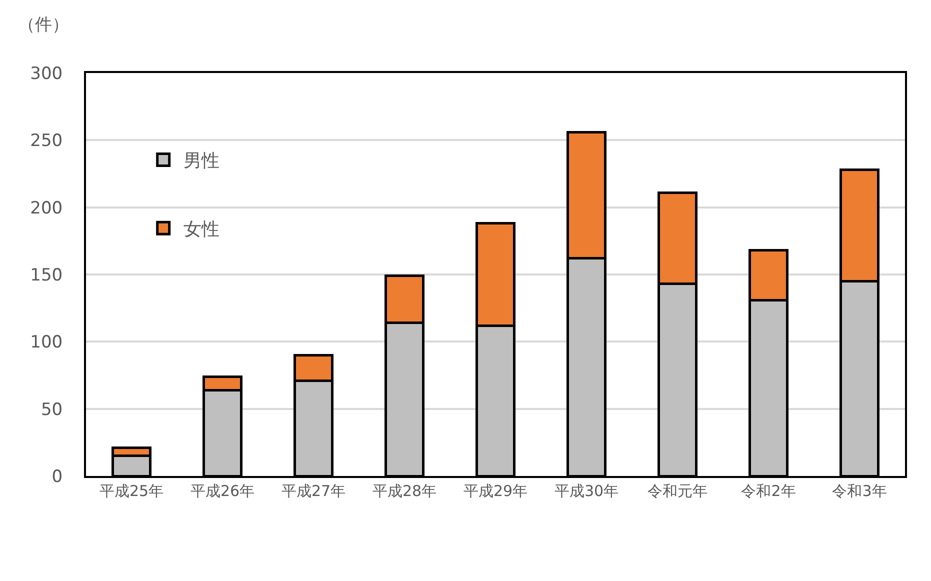  Describe the element at coordinates (222, 491) in the screenshot. I see `x-tick-label: 平成26年` at that location.